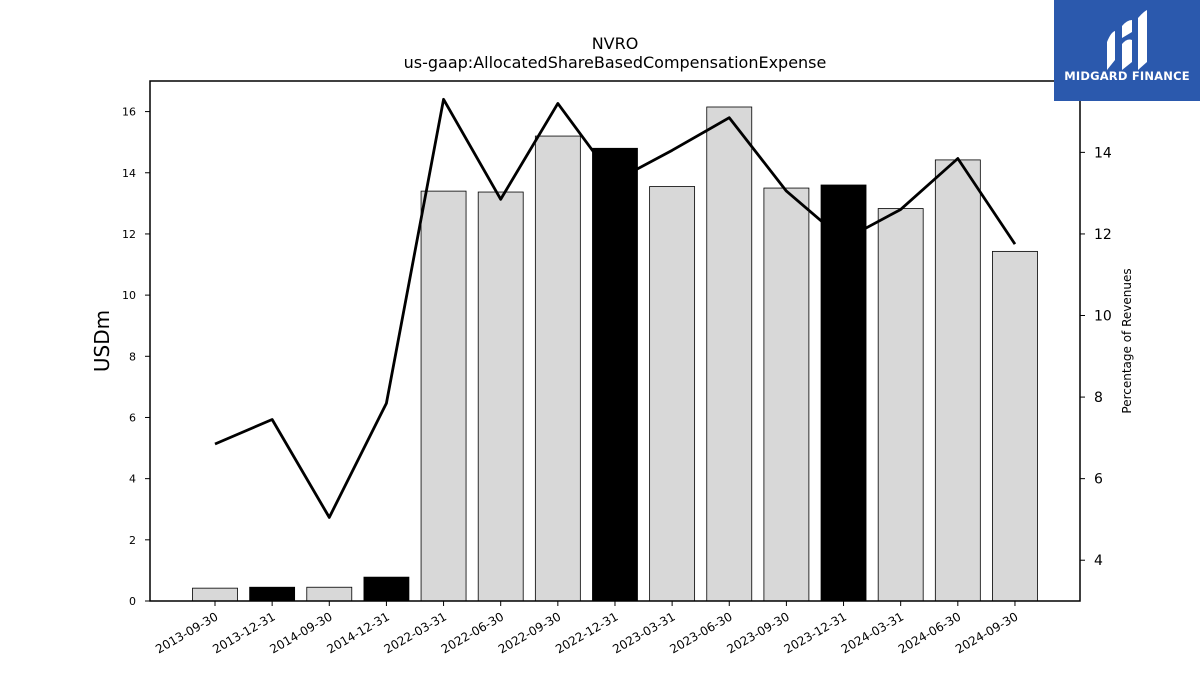 The height and width of the screenshot is (675, 1200). Describe the element at coordinates (102, 341) in the screenshot. I see `y-axis-label: USDm` at that location.